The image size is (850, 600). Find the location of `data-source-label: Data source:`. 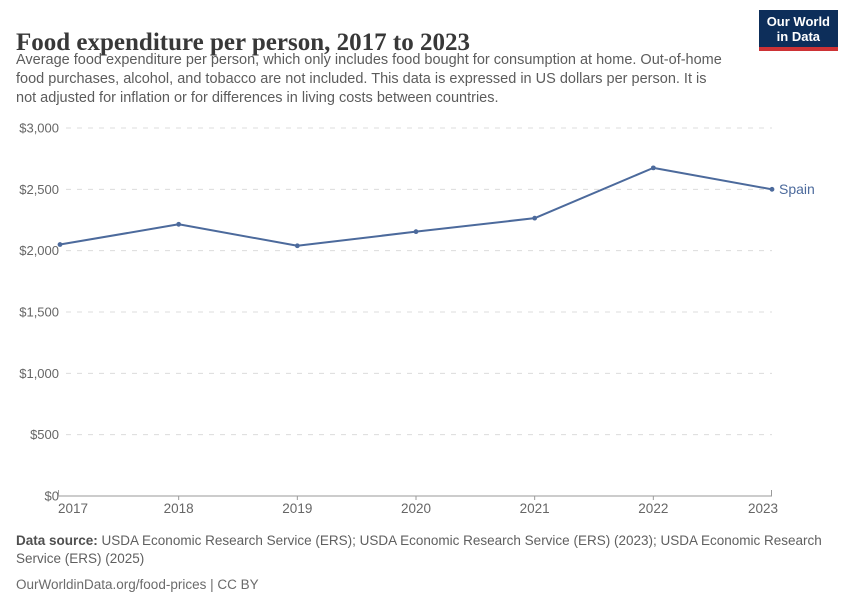

data-source-label: Data source: is located at coordinates (57, 540).